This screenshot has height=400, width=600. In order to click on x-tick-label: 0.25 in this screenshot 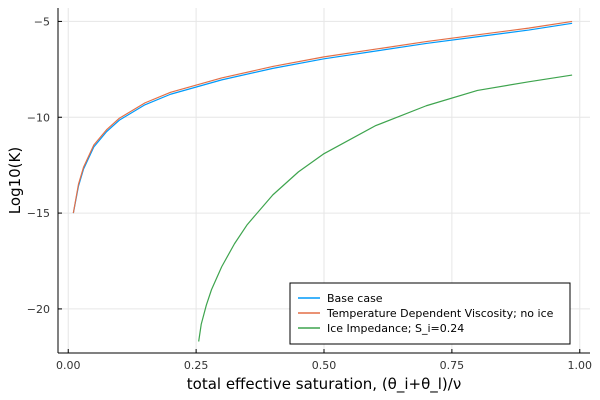, I will do `click(196, 365)`.